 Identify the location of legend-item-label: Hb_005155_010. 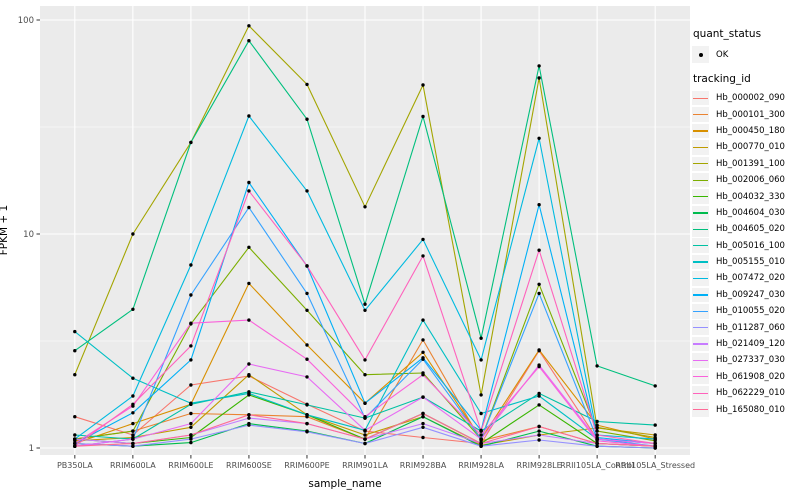
(750, 262).